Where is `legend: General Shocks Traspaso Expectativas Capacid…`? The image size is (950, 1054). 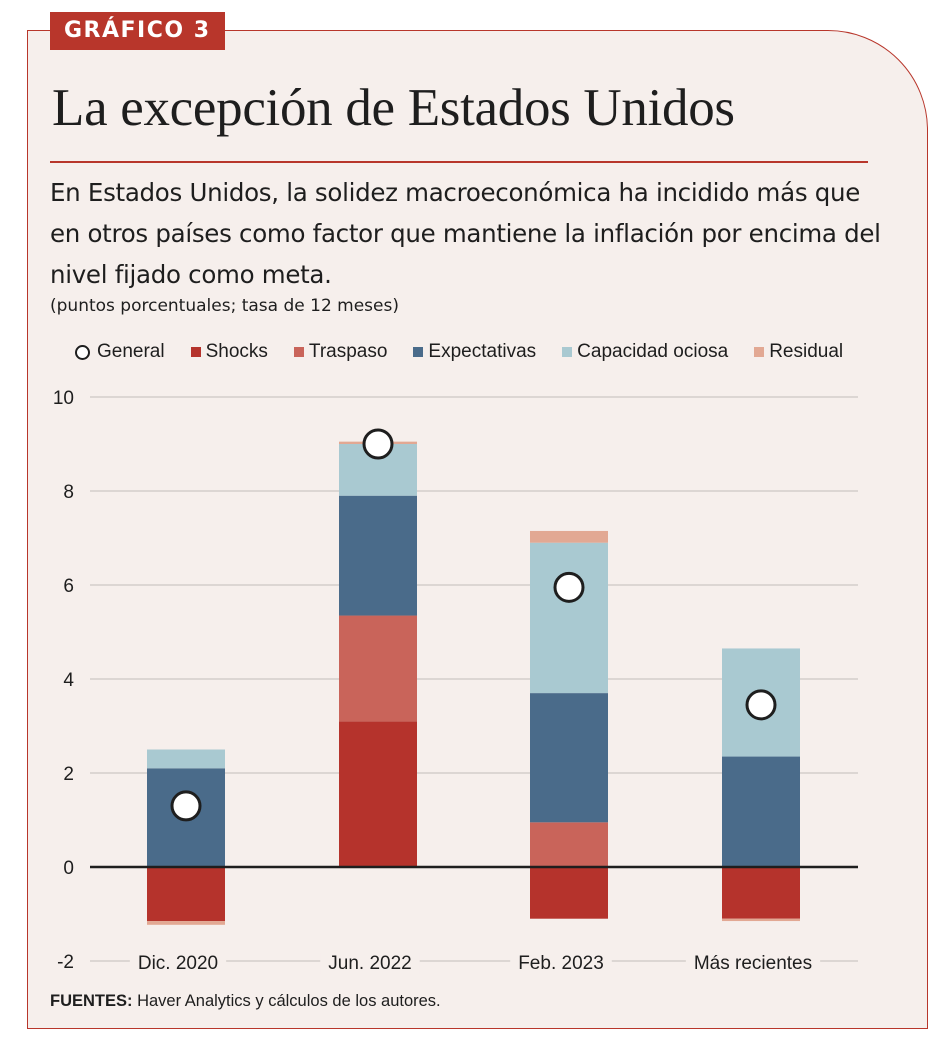
legend: General Shocks Traspaso Expectativas Capacid… is located at coordinates (472, 352).